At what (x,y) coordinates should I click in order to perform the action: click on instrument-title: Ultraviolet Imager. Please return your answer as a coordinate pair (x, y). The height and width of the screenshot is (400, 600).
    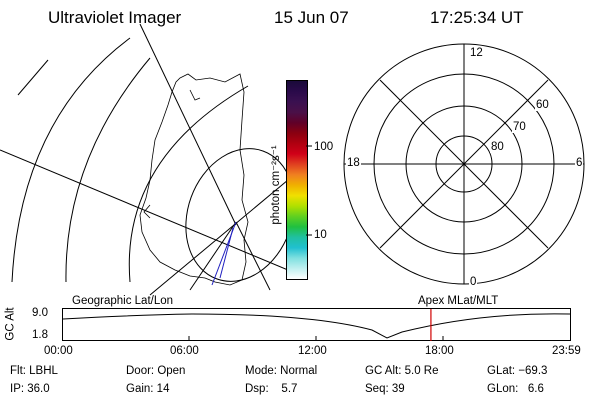
    Looking at the image, I should click on (115, 17).